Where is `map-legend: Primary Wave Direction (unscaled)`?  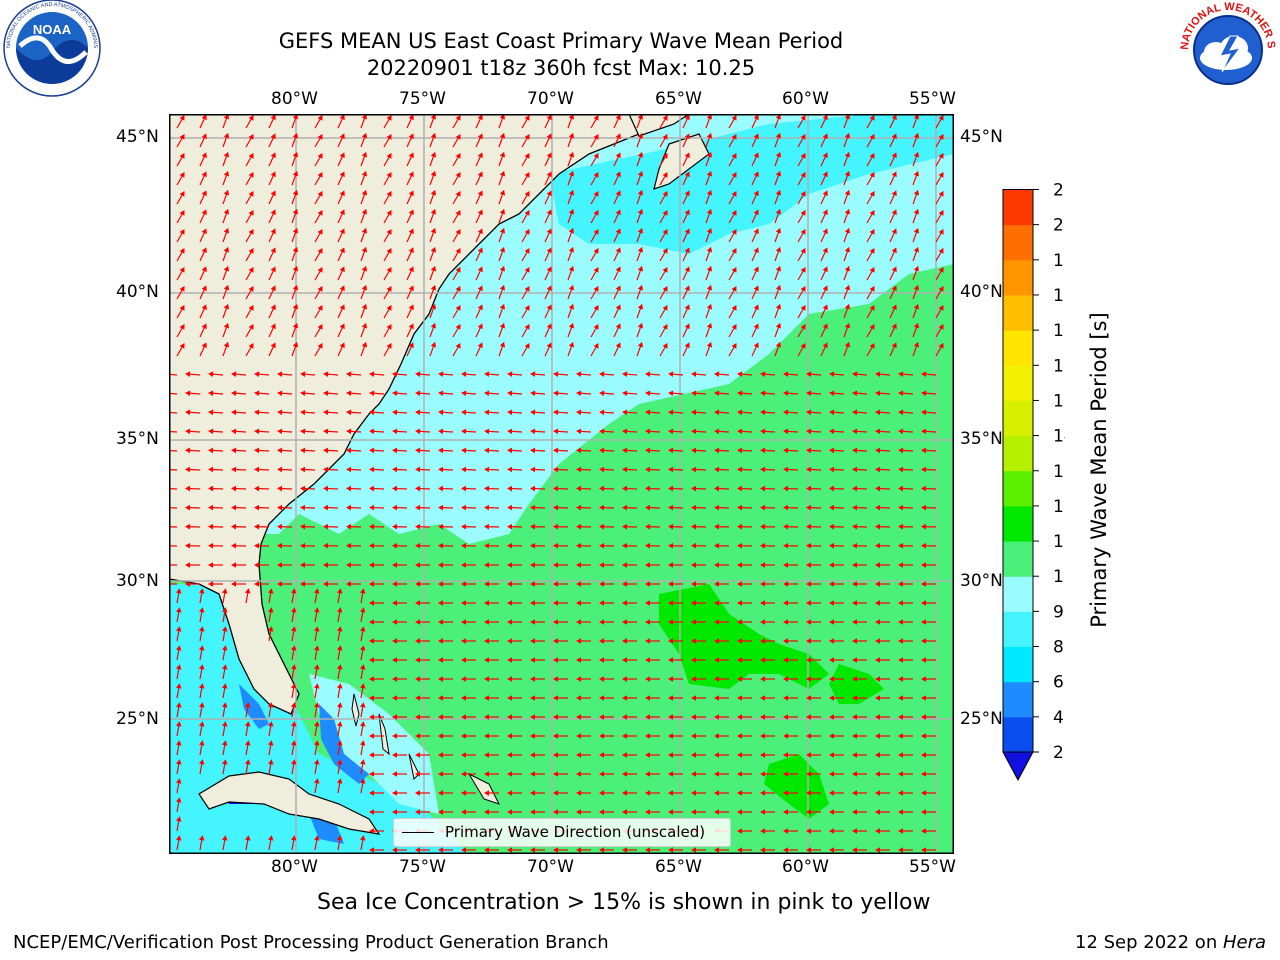
map-legend: Primary Wave Direction (unscaled) is located at coordinates (562, 832).